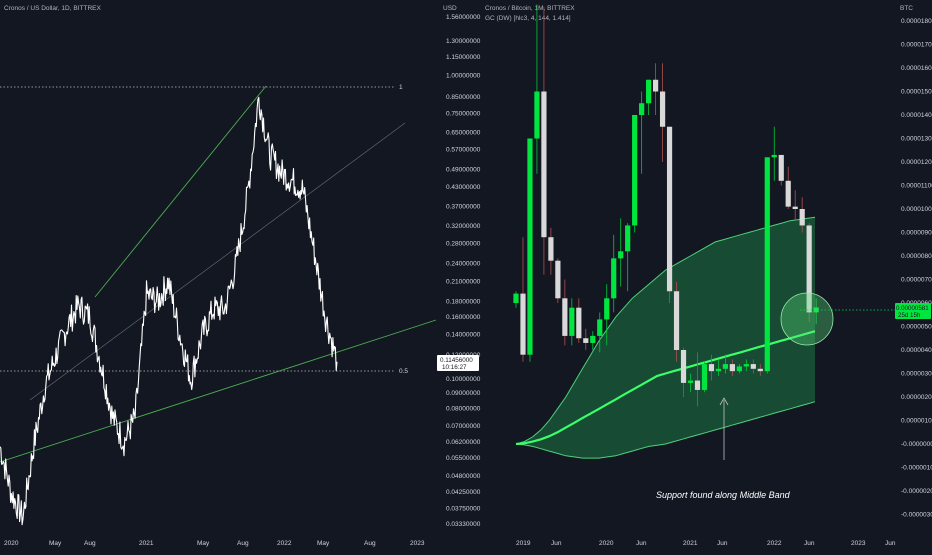 The height and width of the screenshot is (555, 932). Describe the element at coordinates (463, 317) in the screenshot. I see `usd-y-tick: 0.16000000` at that location.